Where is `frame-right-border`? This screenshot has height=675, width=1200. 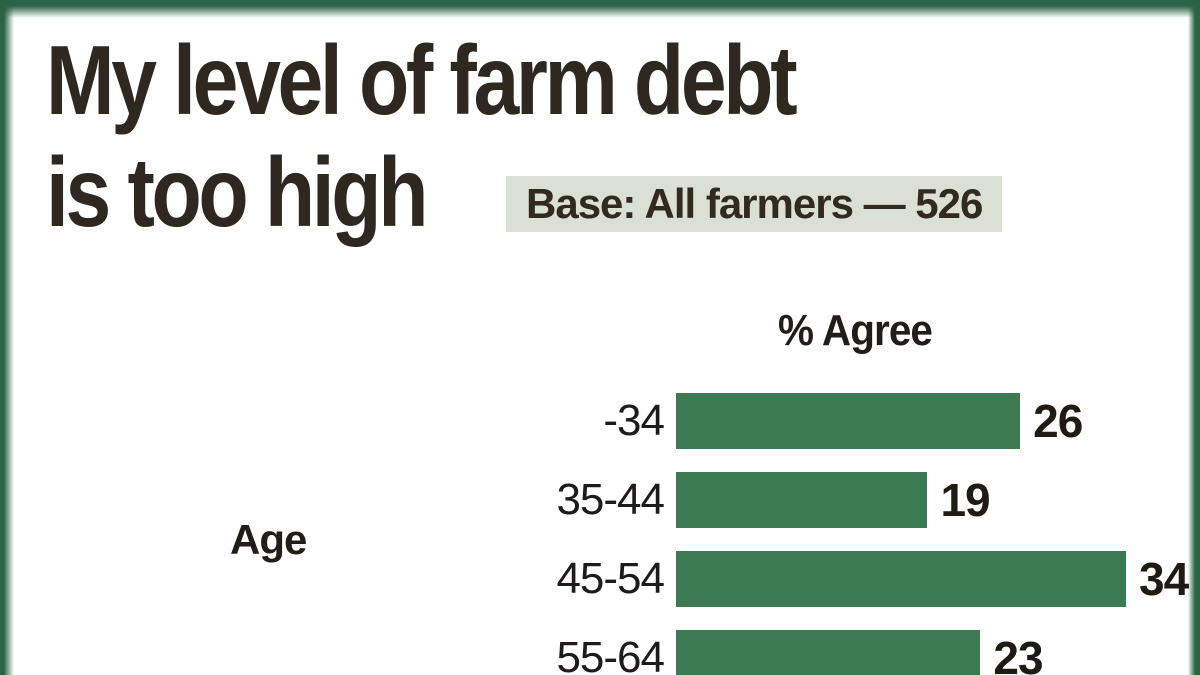
frame-right-border is located at coordinates (1194, 337).